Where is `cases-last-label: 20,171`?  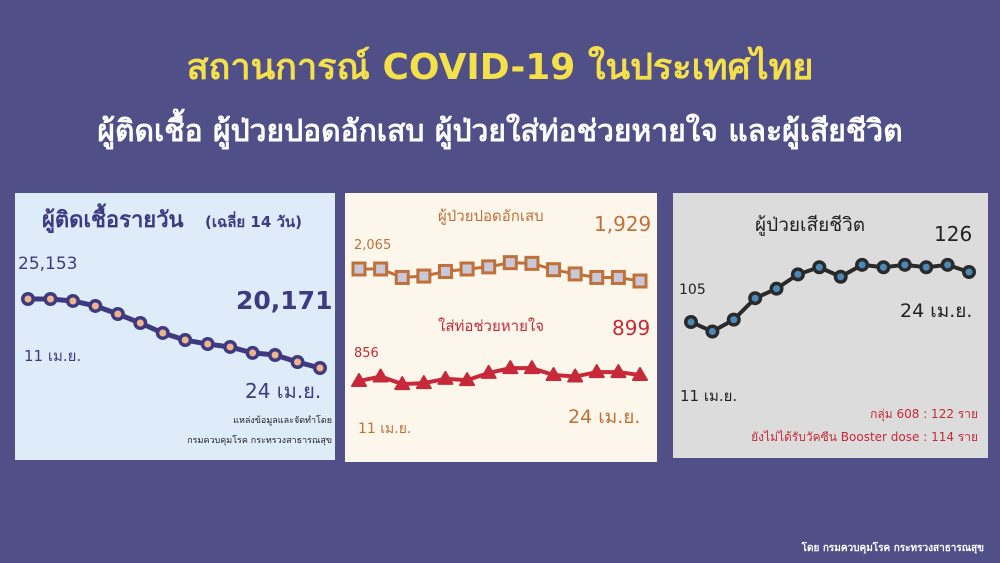 cases-last-label: 20,171 is located at coordinates (284, 300).